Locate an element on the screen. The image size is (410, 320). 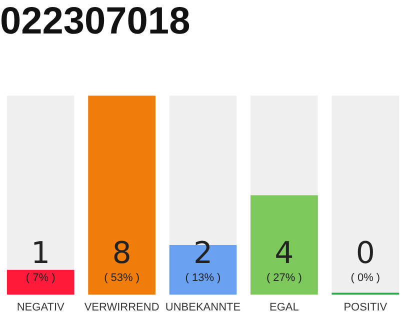
bar is located at coordinates (40, 282).